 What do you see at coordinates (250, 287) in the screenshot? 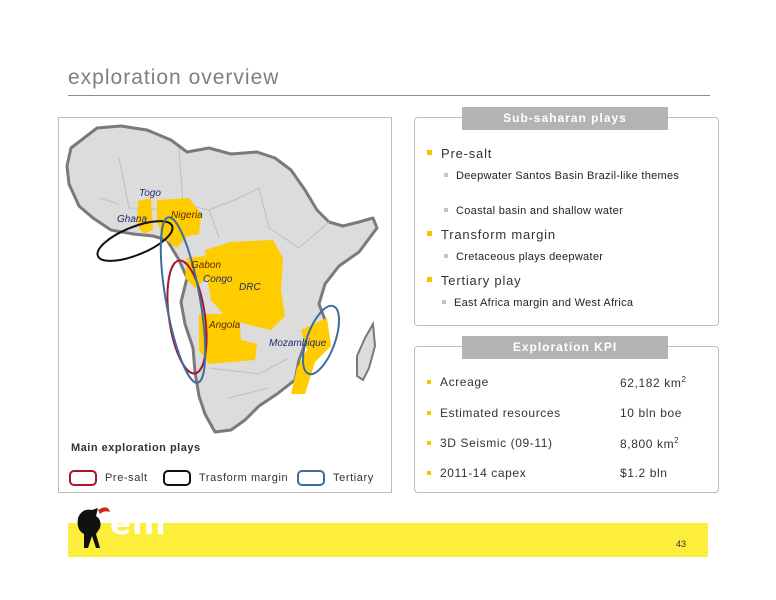
I see `label-drc: DRC` at bounding box center [250, 287].